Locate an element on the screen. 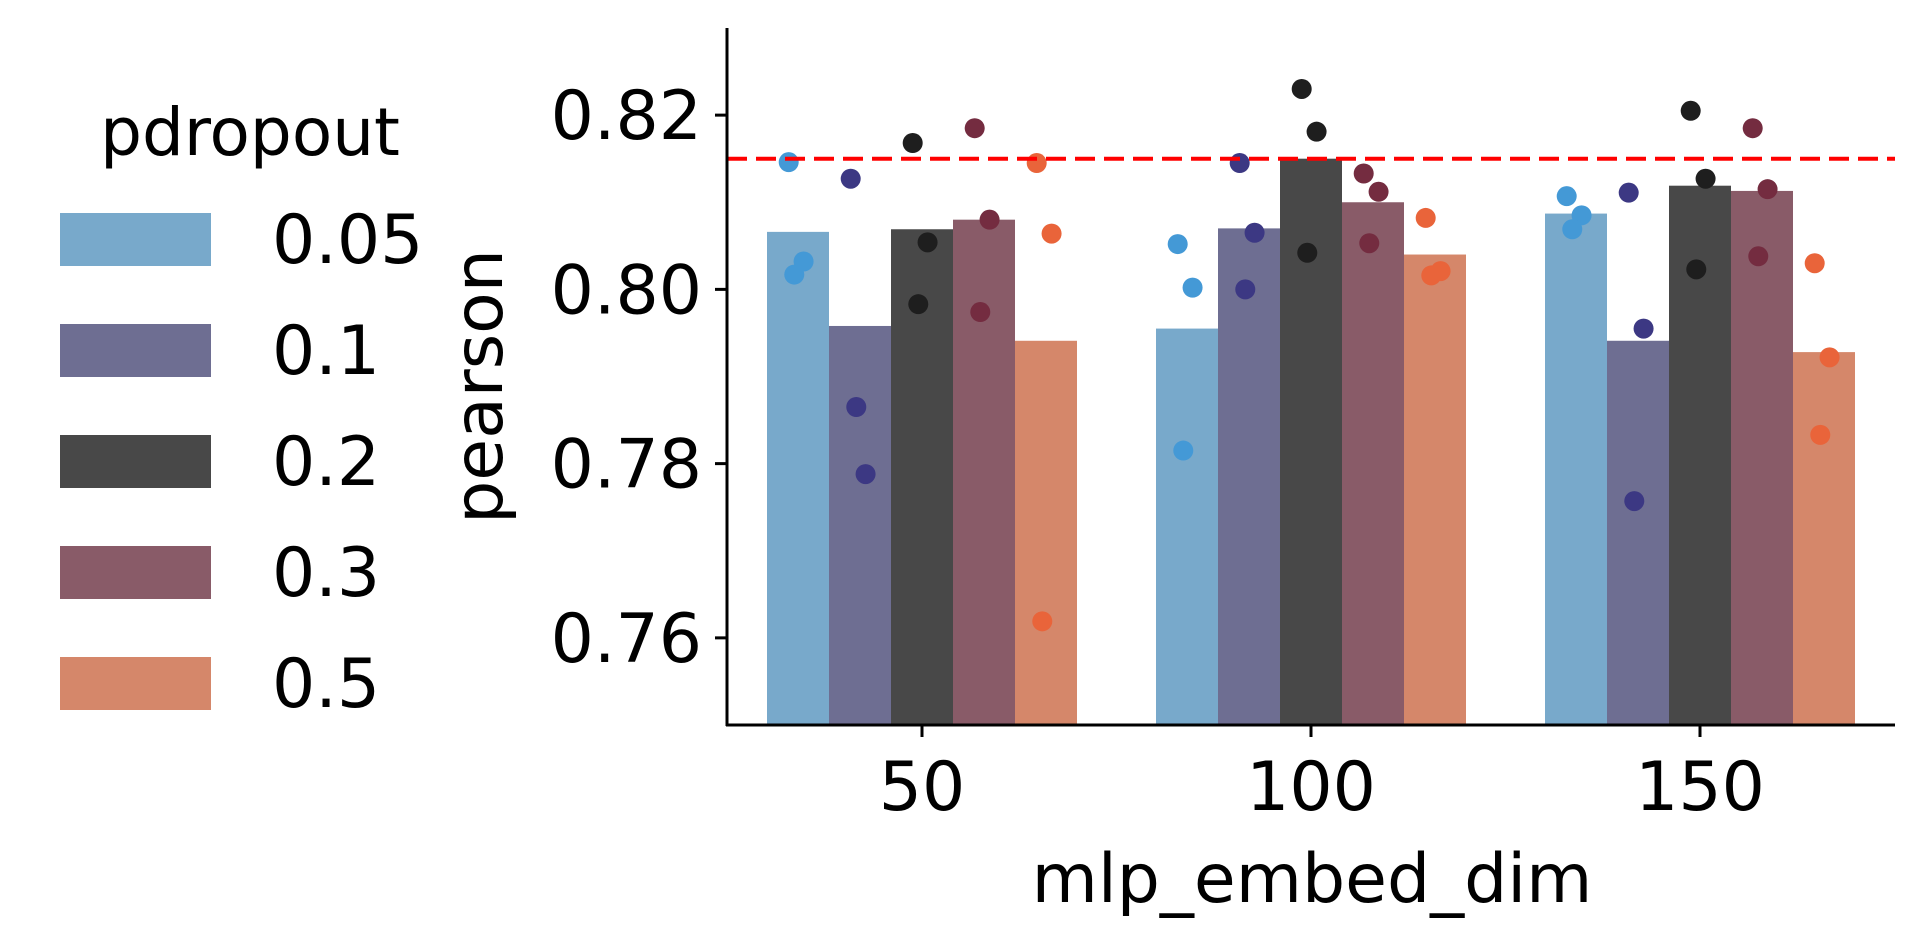  y-axis-label: pearson is located at coordinates (479, 386).